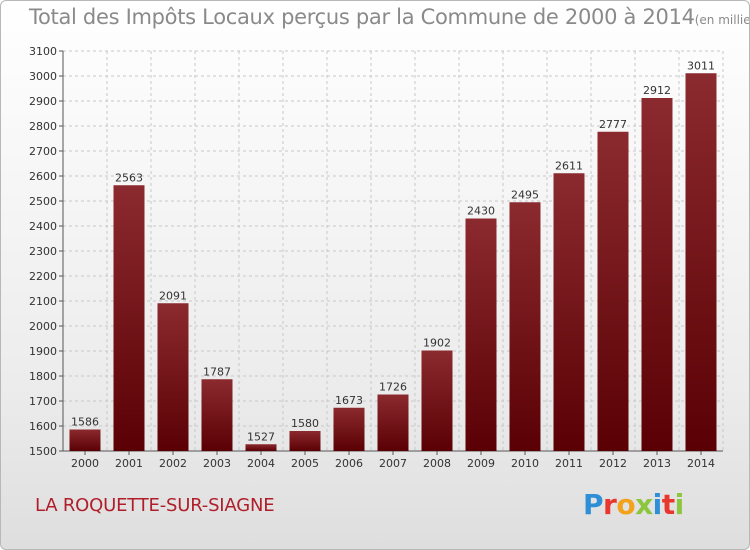 The height and width of the screenshot is (550, 750). What do you see at coordinates (610, 504) in the screenshot?
I see `logo-letter: r` at bounding box center [610, 504].